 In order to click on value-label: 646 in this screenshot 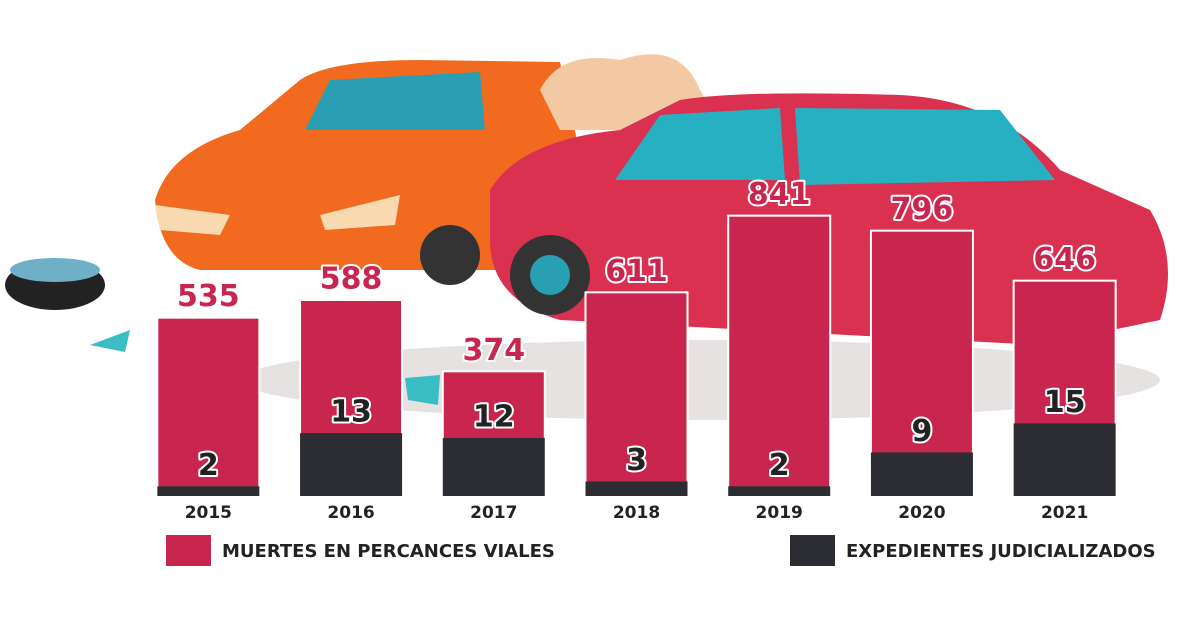, I will do `click(1064, 259)`.